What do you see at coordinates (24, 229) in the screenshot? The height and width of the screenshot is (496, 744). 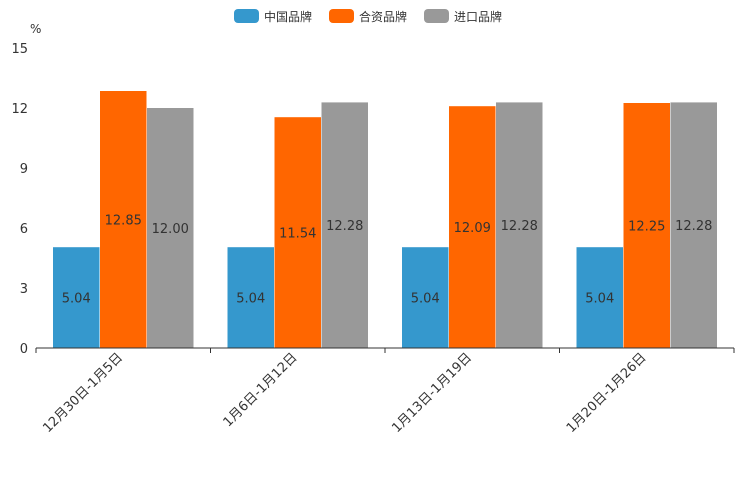 I see `y-tick-label: 6` at bounding box center [24, 229].